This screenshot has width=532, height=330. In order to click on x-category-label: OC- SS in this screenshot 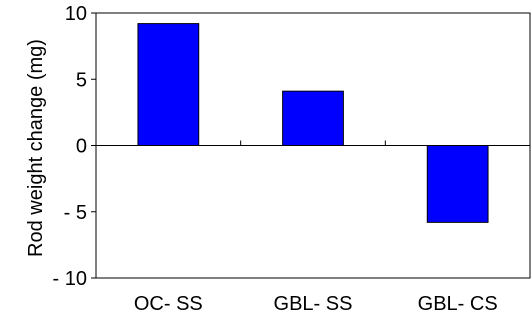, I will do `click(168, 304)`.